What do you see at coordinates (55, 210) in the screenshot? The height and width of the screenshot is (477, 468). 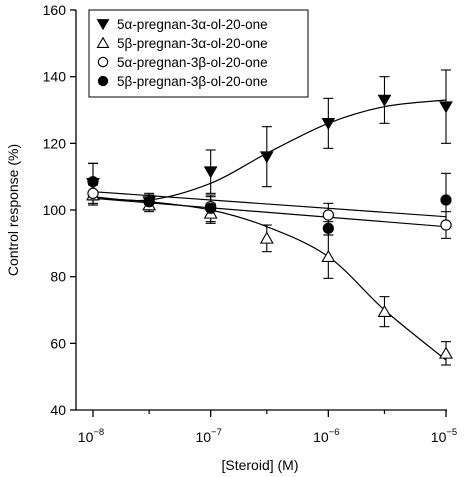 I see `y-tick-label: 100` at bounding box center [55, 210].